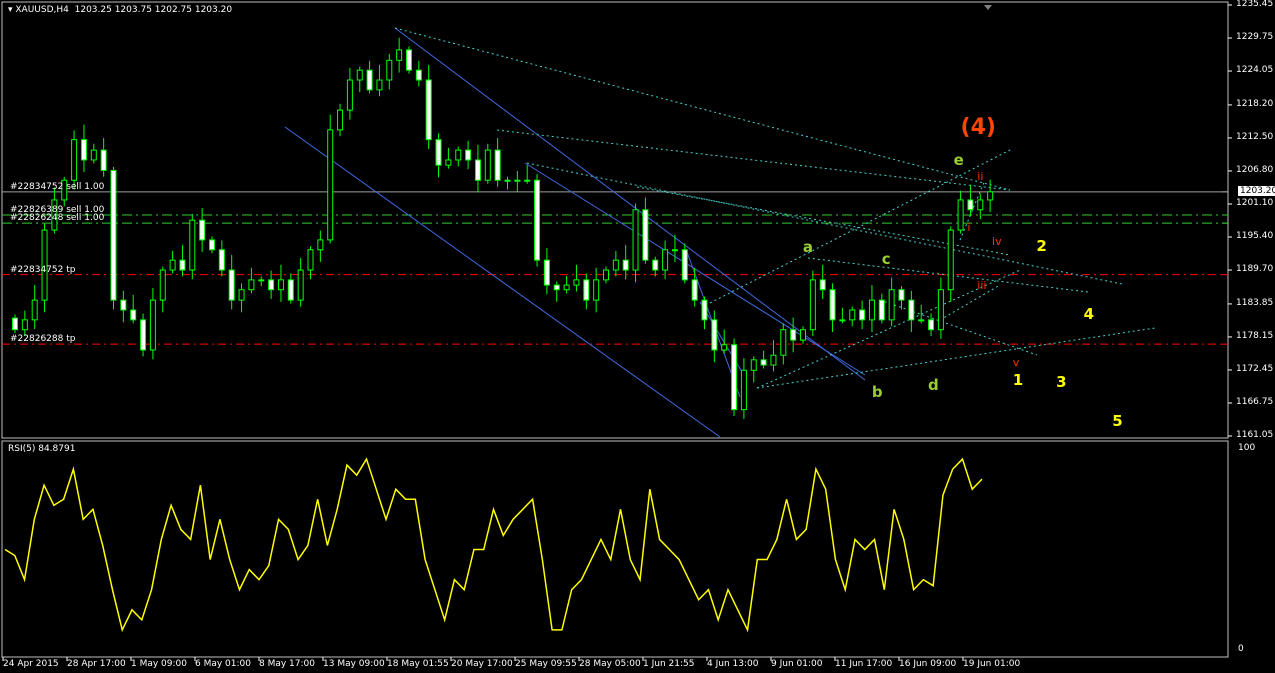  Describe the element at coordinates (418, 664) in the screenshot. I see `time-axis-label: 18 May 01:55` at that location.